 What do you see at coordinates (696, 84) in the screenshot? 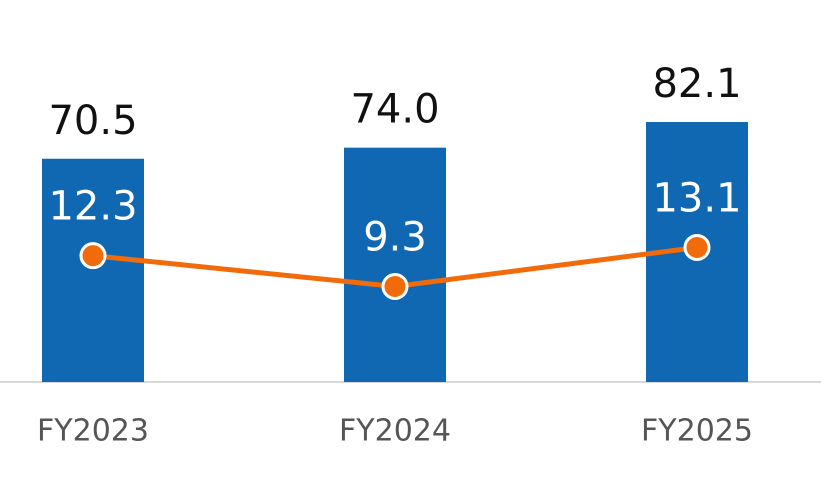
I see `bar-value-label: 82.1` at bounding box center [696, 84].